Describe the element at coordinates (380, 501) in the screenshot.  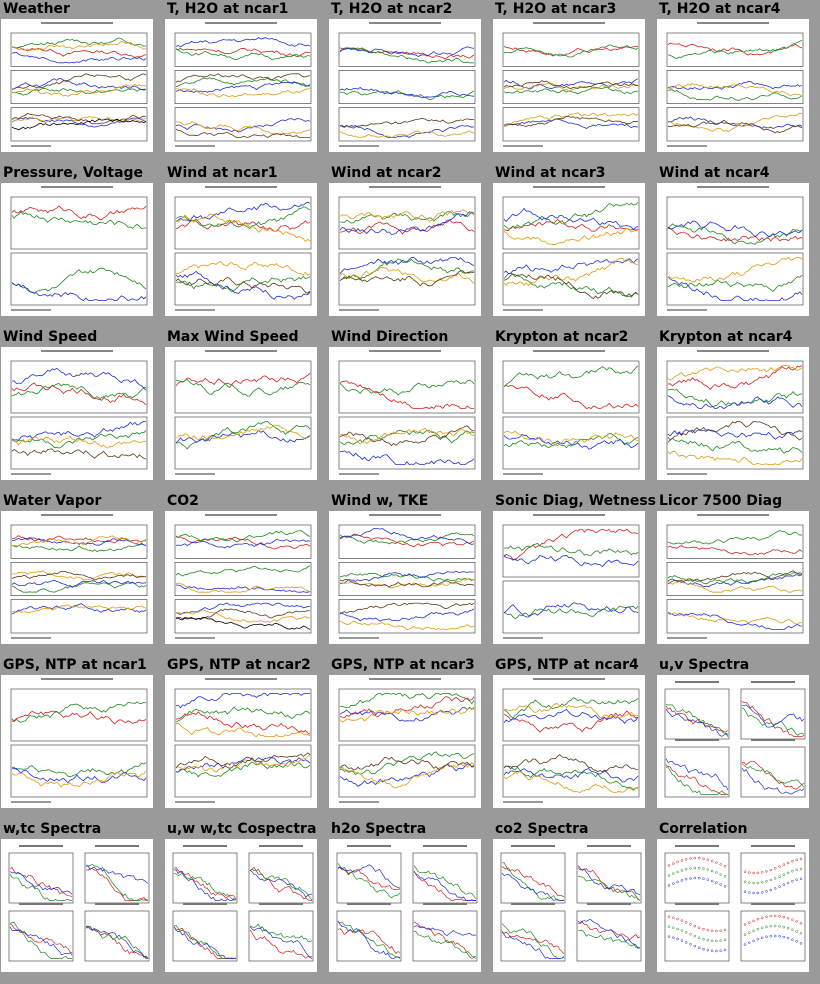
I see `thumbnail-title: Wind w, TKE` at that location.